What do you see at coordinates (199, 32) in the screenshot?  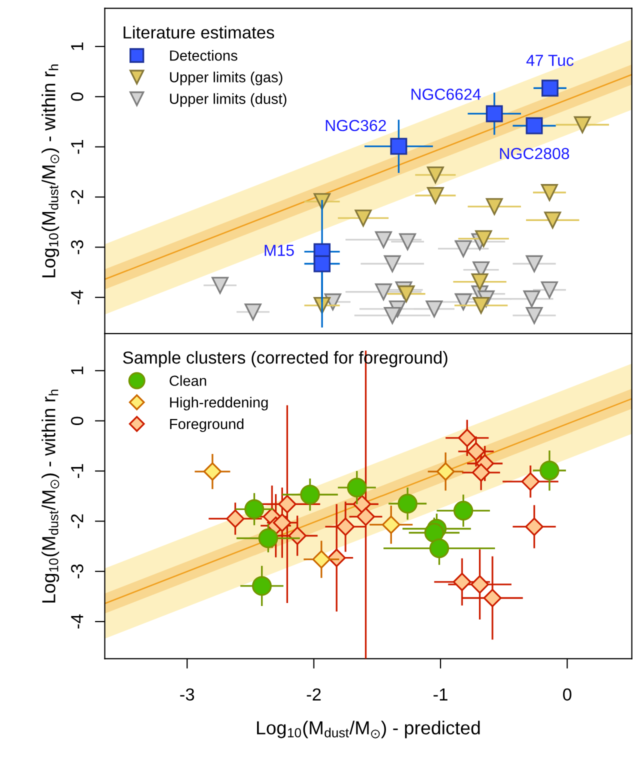 I see `legend-title: Literature estimates` at bounding box center [199, 32].